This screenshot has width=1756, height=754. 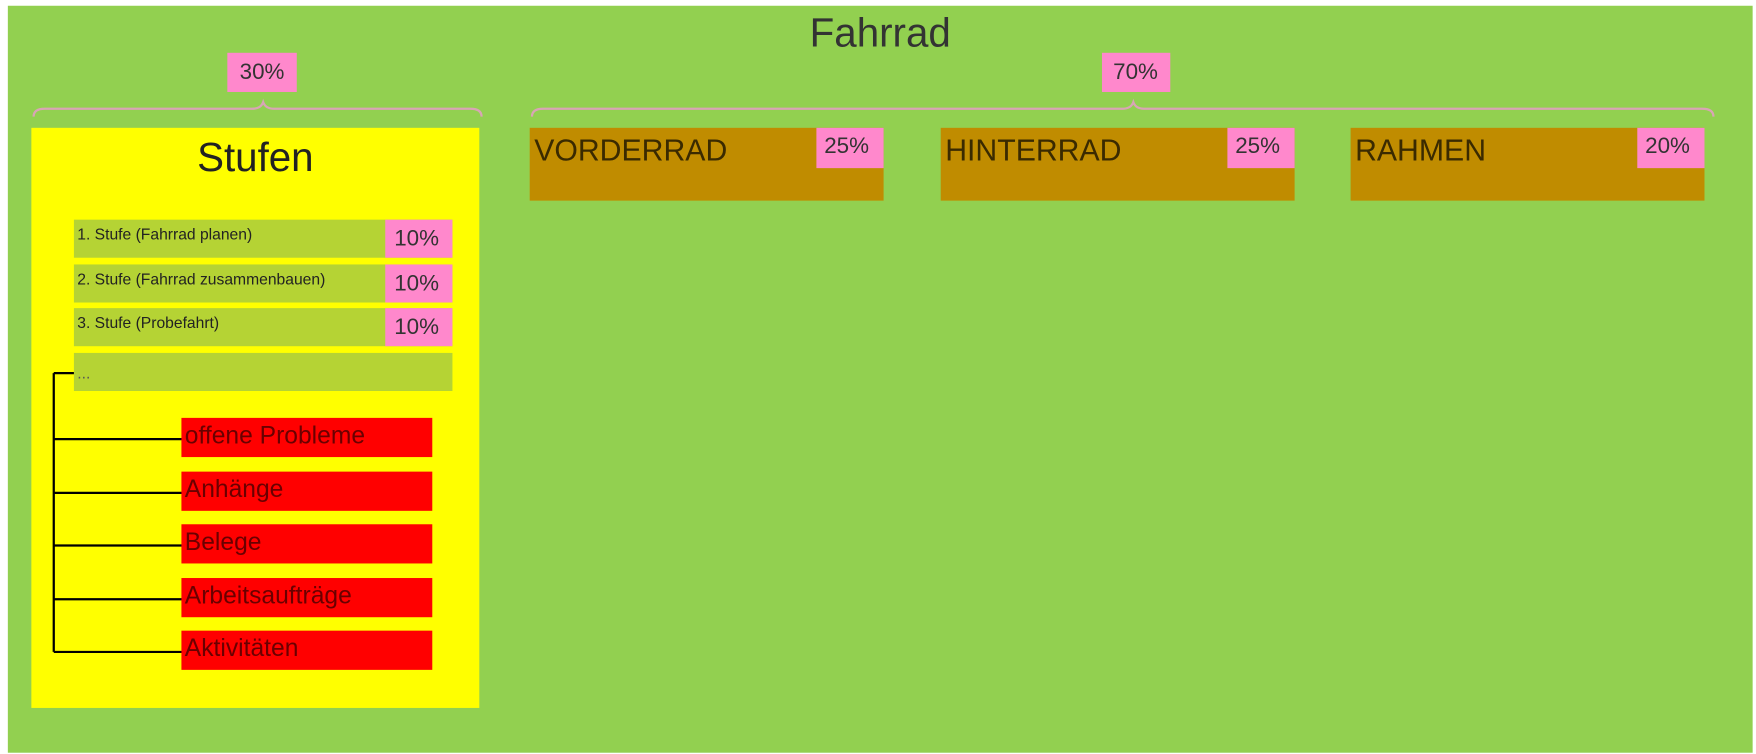 What do you see at coordinates (1033, 150) in the screenshot?
I see `component-name: HINTERRAD` at bounding box center [1033, 150].